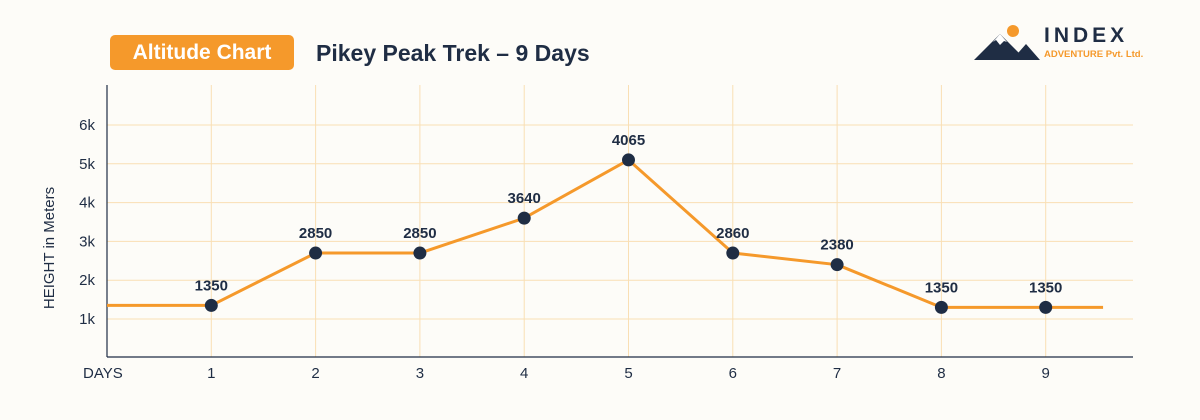  I want to click on y-tick-label: 6k, so click(87, 125).